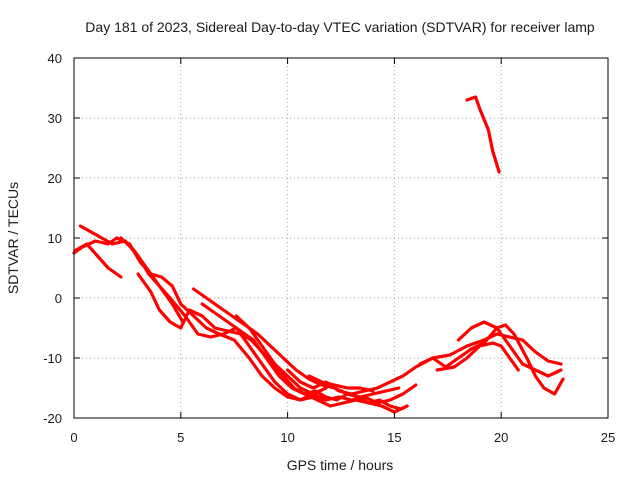  Describe the element at coordinates (501, 437) in the screenshot. I see `x-tick-label: 20` at that location.